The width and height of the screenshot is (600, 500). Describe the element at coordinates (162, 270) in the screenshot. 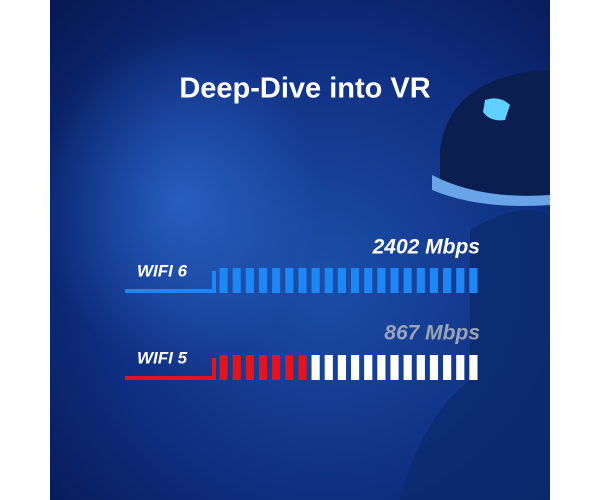

I see `category-label: WIFI 6` at that location.